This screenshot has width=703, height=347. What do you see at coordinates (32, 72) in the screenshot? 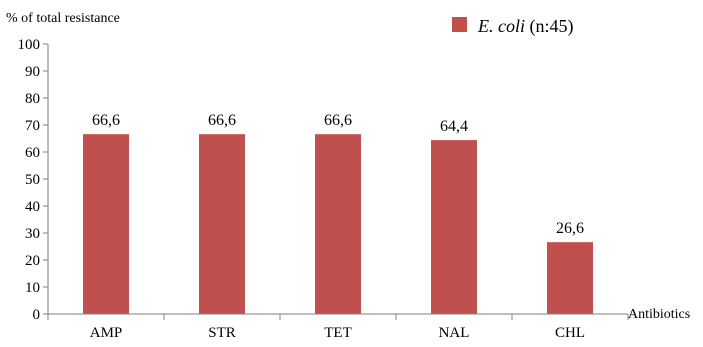
I see `y-tick-label: 90` at bounding box center [32, 72].